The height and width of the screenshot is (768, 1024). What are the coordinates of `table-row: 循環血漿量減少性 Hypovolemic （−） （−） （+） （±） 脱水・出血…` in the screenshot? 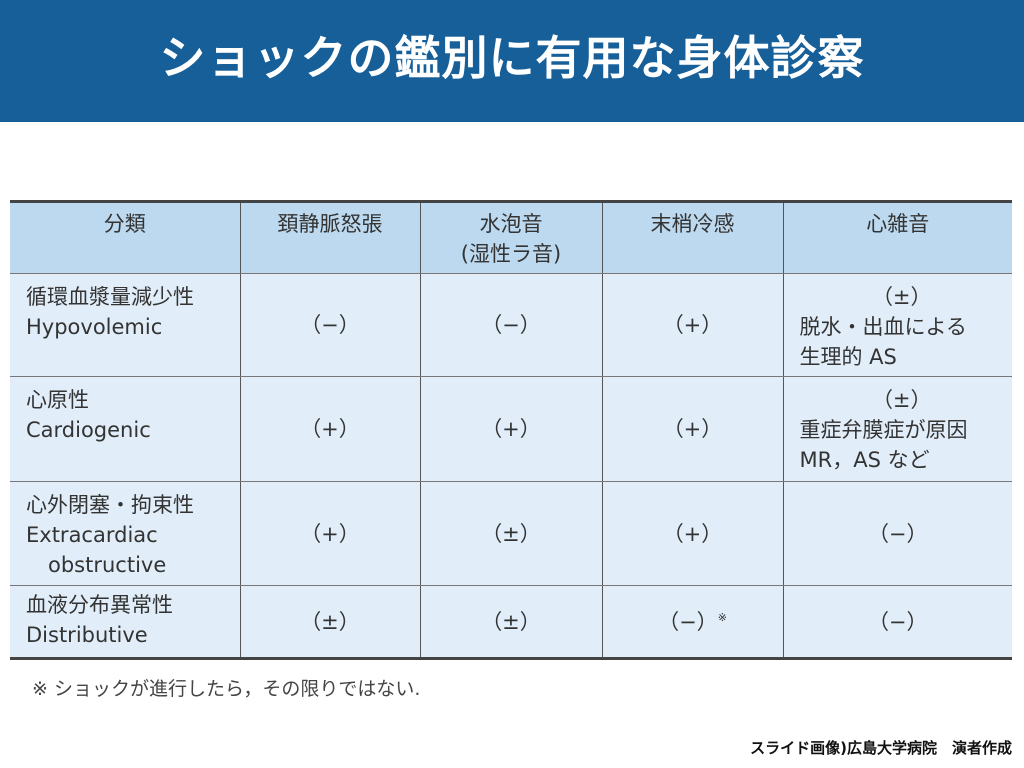 It's located at (511, 325).